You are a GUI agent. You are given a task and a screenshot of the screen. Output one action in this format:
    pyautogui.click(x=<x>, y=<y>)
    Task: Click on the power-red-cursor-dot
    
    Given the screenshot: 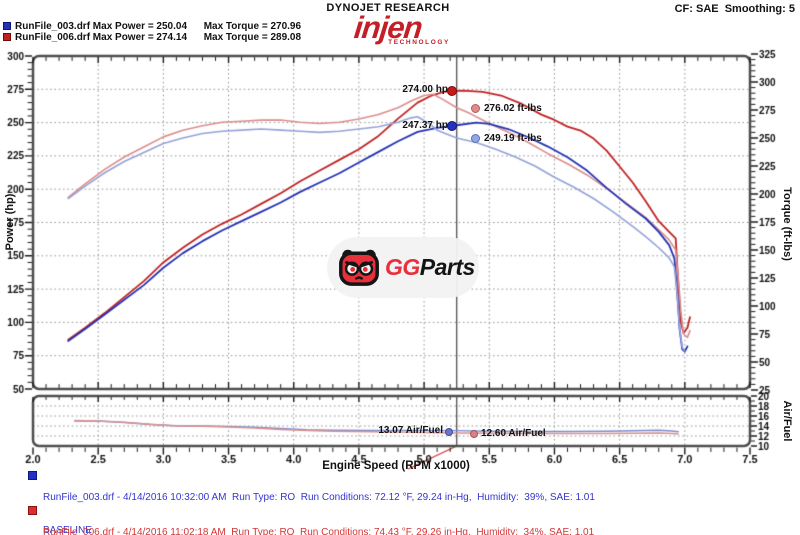 What is the action you would take?
    pyautogui.click(x=452, y=91)
    